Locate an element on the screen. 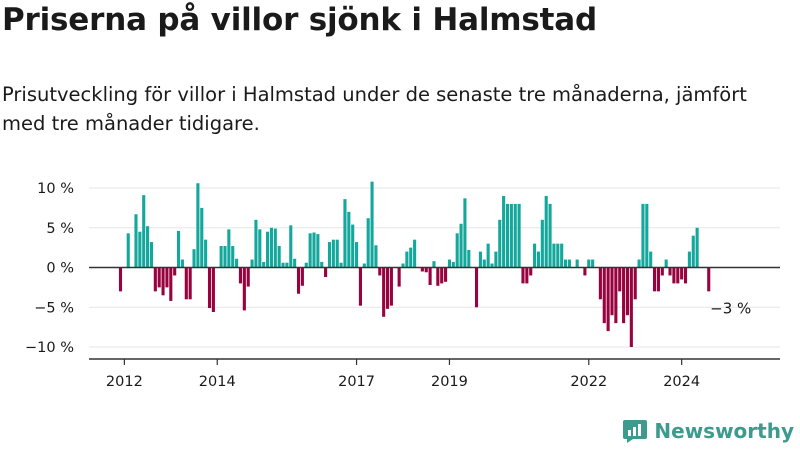 The height and width of the screenshot is (450, 800). x-tick-label: 2024 is located at coordinates (681, 382).